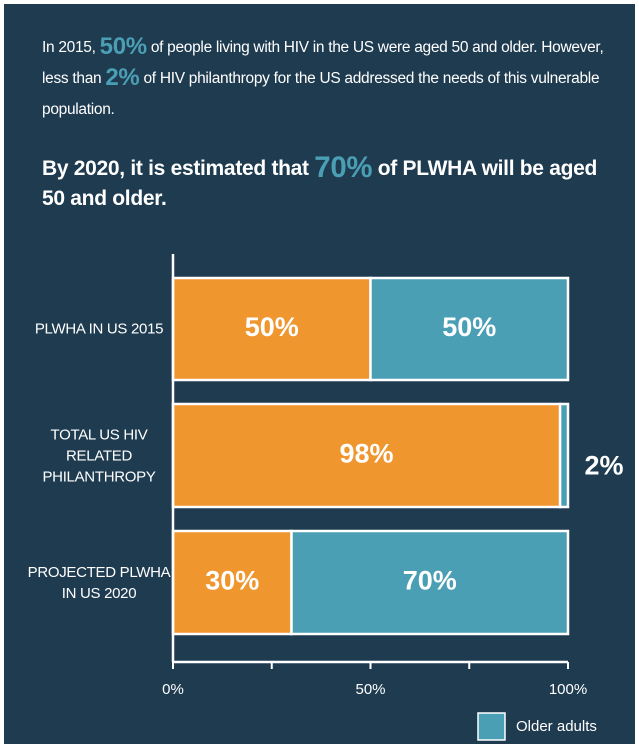  I want to click on value-label: 30%, so click(232, 581).